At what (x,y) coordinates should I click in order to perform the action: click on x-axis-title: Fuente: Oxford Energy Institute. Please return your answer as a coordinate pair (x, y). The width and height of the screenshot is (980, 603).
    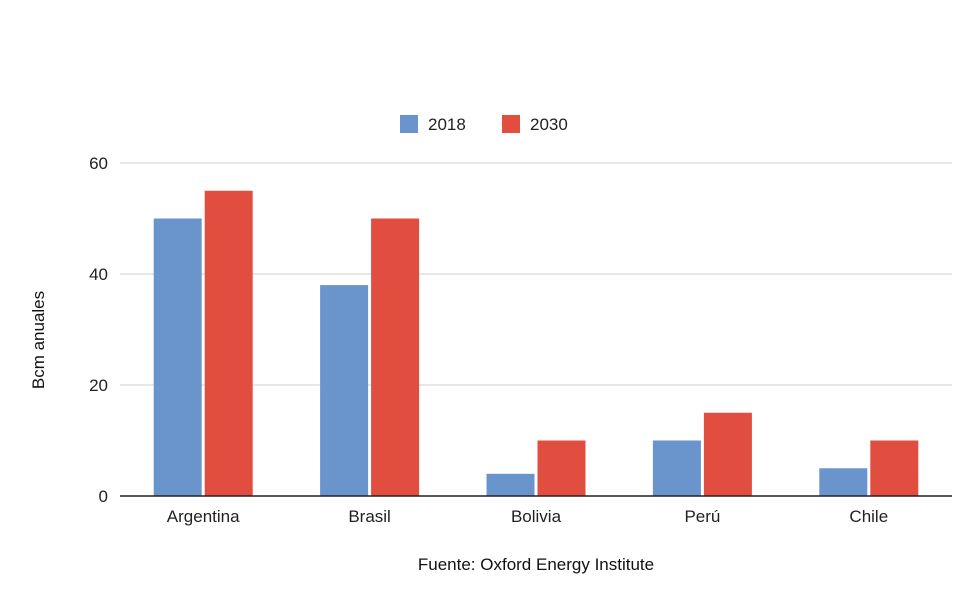
    Looking at the image, I should click on (536, 564).